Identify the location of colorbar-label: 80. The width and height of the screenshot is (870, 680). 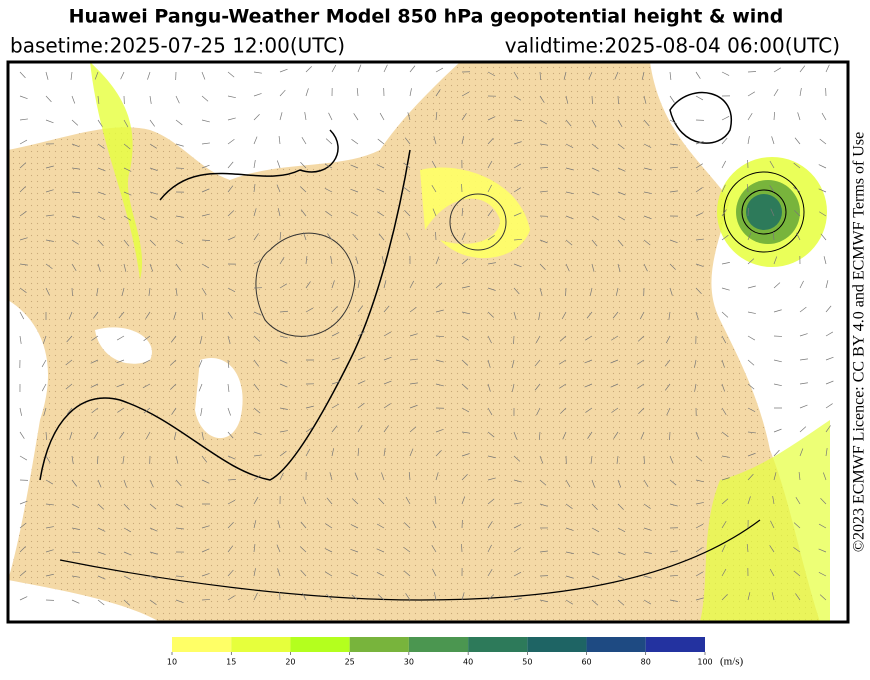
(646, 662).